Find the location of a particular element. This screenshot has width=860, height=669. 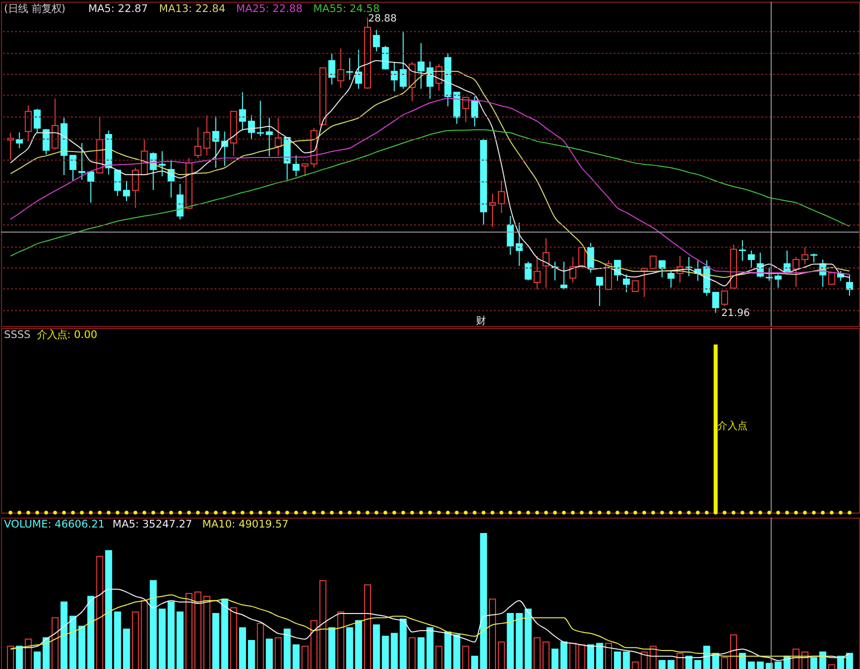

series-label: VOLUME: 46606.21 is located at coordinates (54, 524).